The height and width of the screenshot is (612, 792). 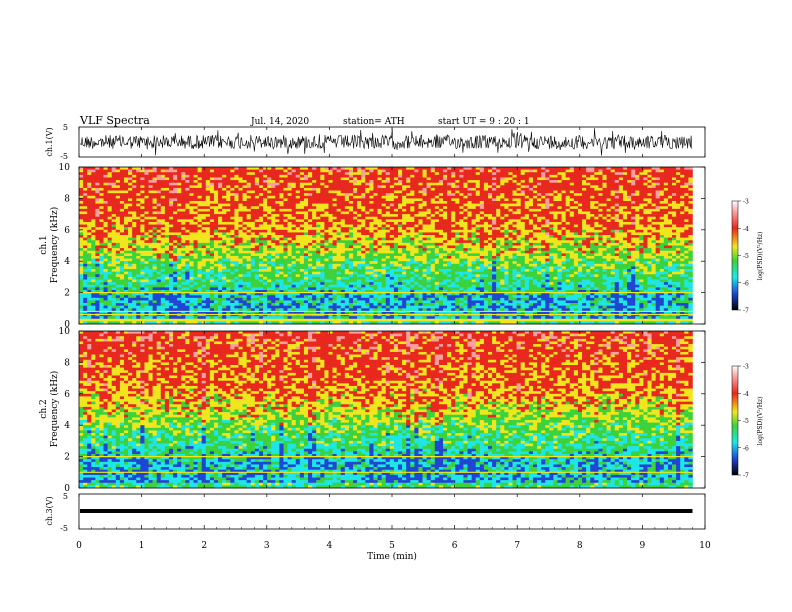 I want to click on cb2-ticks-label-0: -3, so click(x=746, y=367).